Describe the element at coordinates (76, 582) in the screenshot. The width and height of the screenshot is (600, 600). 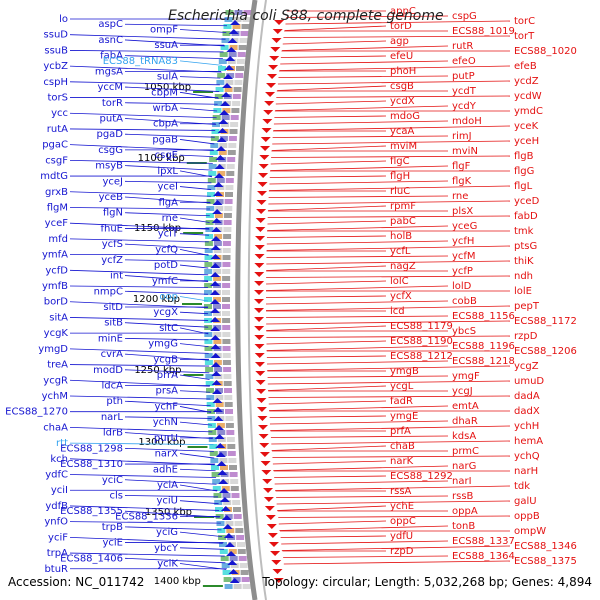
I see `accession-text: Accession: NC_011742` at that location.